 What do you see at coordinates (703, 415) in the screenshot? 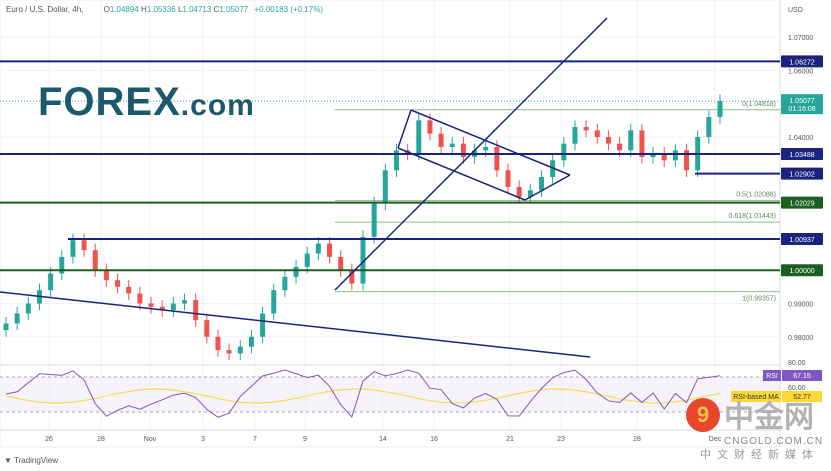
I see `cngold-logo-icon: 9` at bounding box center [703, 415].